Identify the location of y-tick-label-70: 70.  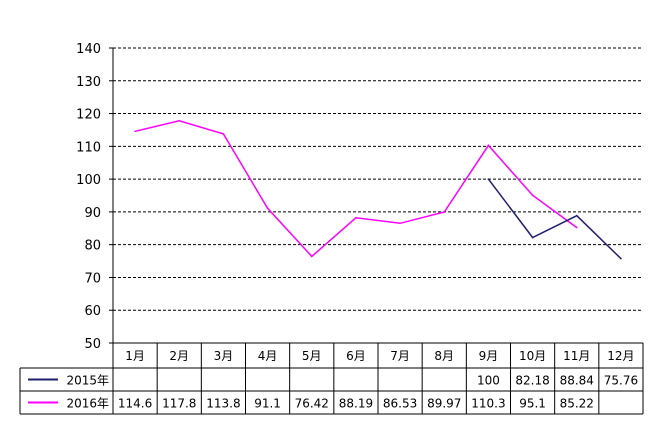
(92, 278).